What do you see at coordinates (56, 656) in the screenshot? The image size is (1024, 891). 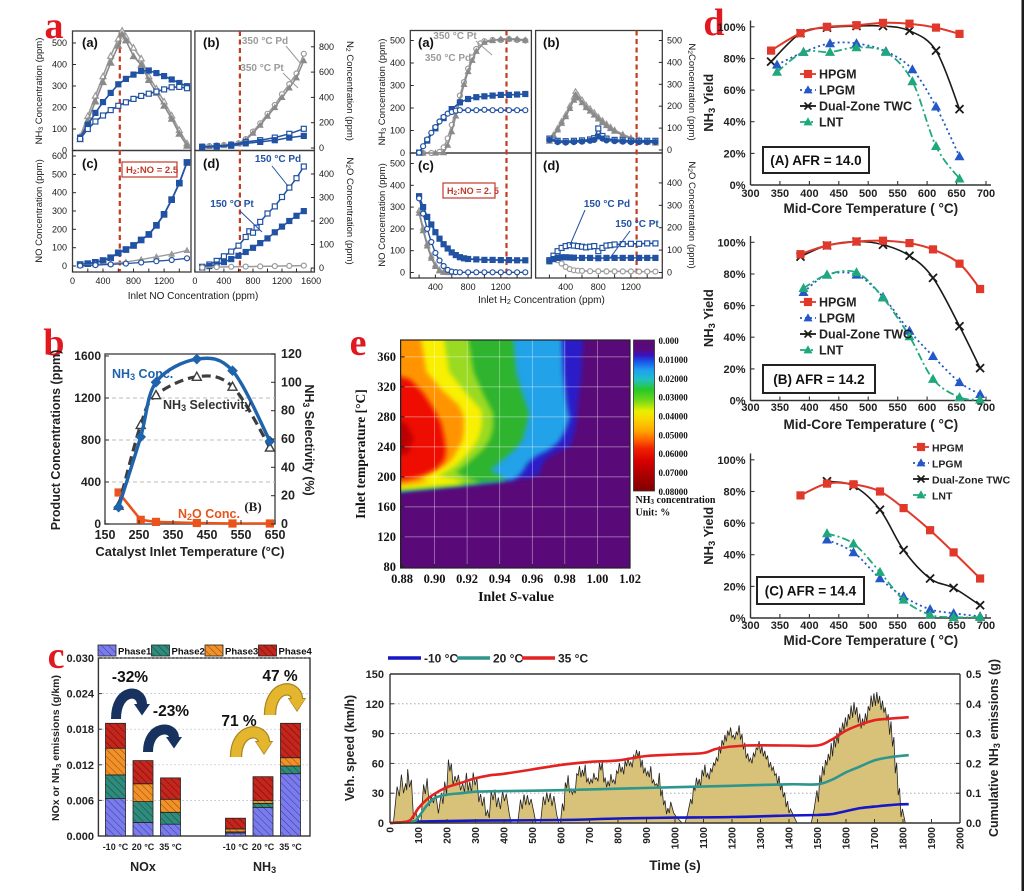 I see `svg-text: c` at bounding box center [56, 656].